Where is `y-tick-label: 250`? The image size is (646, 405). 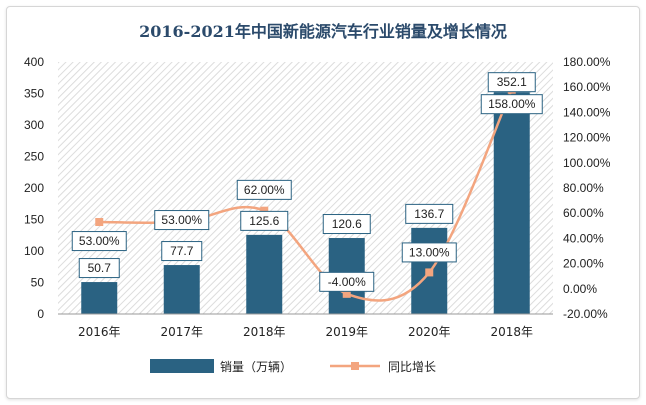
y-tick-label: 250 is located at coordinates (34, 157).